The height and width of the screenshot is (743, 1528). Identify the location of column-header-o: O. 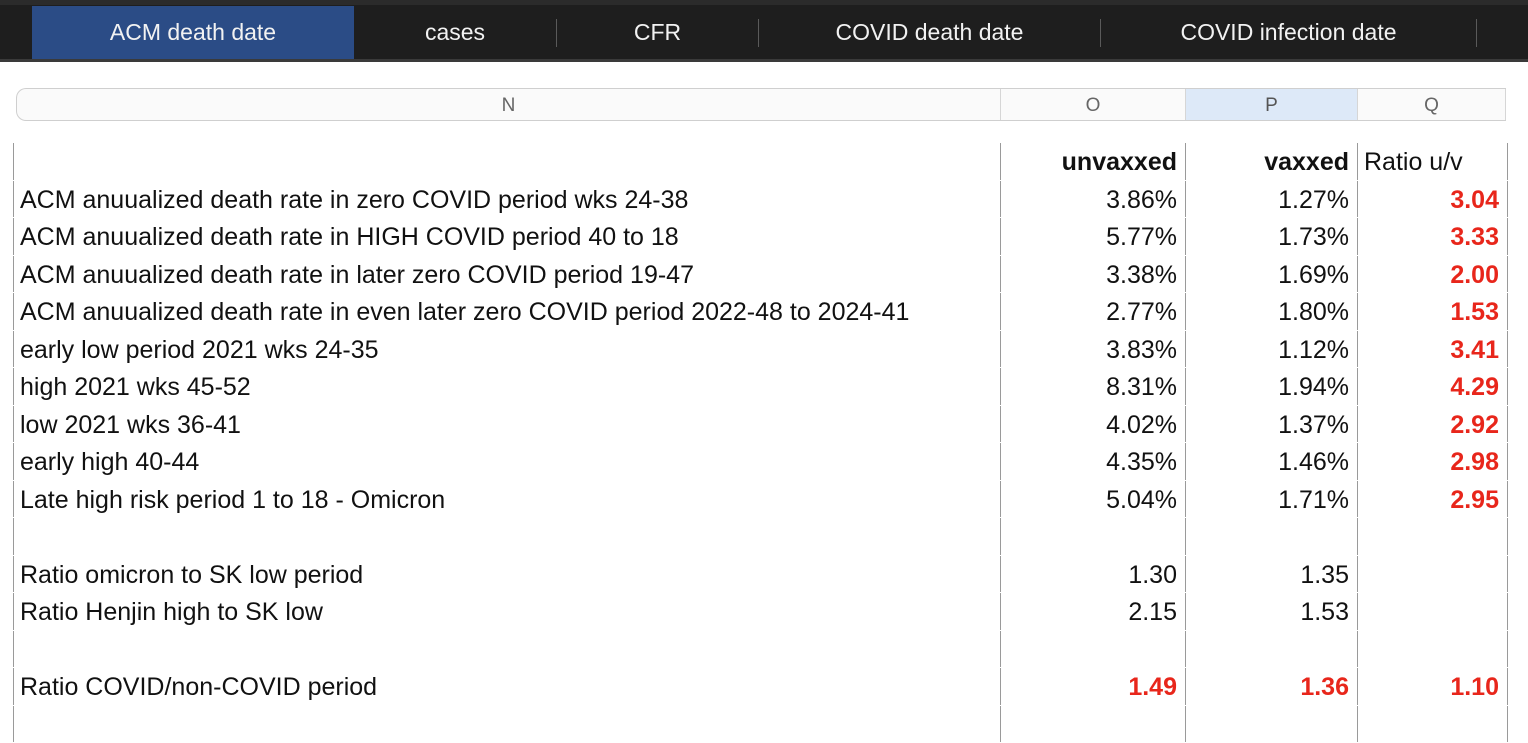
(1093, 104).